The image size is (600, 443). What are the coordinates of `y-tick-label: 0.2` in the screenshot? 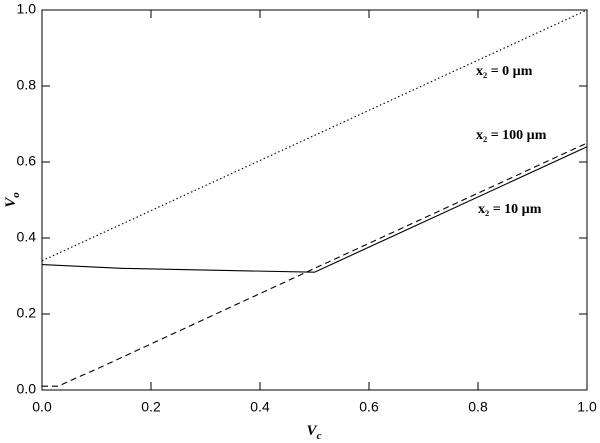 It's located at (27, 313).